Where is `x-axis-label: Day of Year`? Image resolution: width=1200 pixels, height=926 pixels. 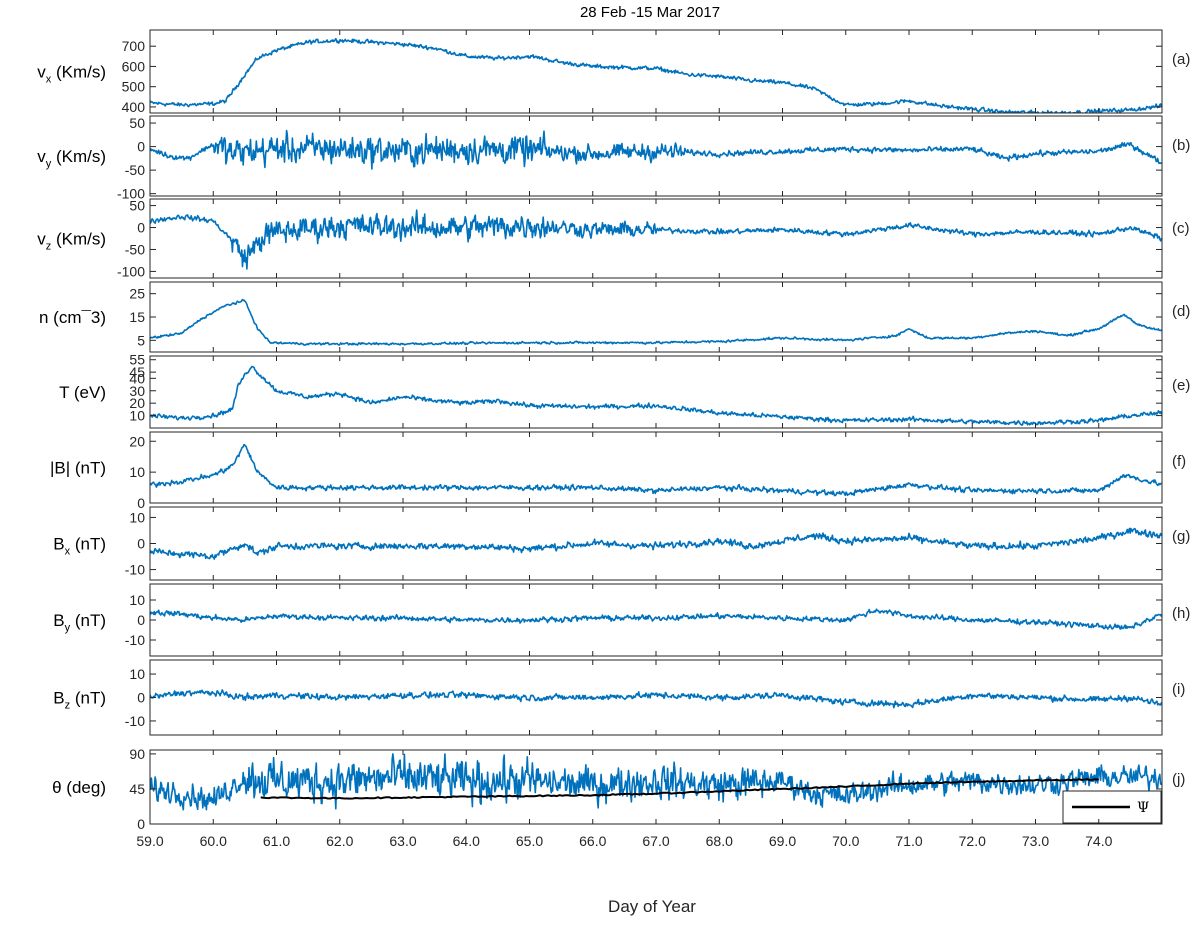
x-axis-label: Day of Year is located at coordinates (652, 906).